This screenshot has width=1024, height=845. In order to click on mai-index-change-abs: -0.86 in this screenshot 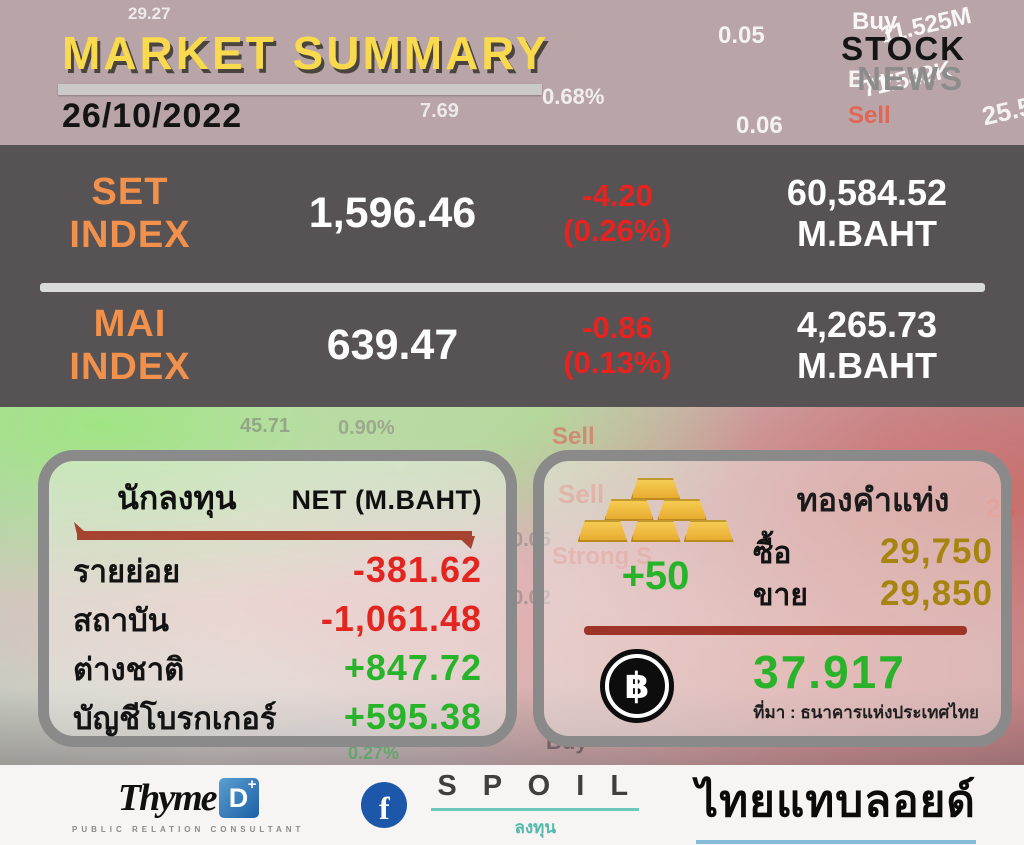, I will do `click(617, 327)`.